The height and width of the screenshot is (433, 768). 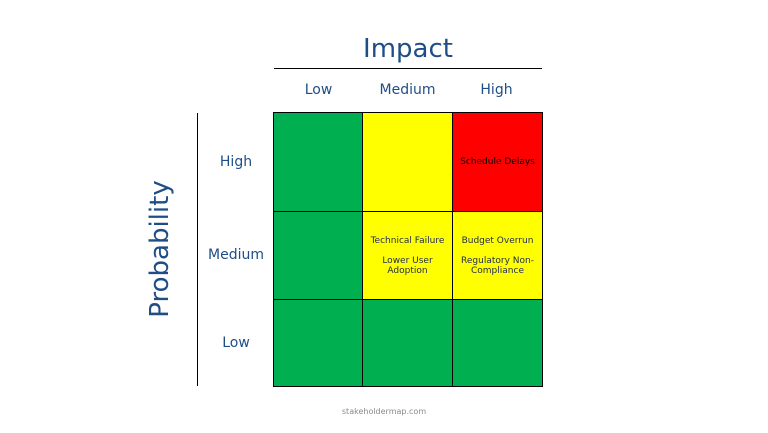 What do you see at coordinates (408, 68) in the screenshot?
I see `impact-axis-rule` at bounding box center [408, 68].